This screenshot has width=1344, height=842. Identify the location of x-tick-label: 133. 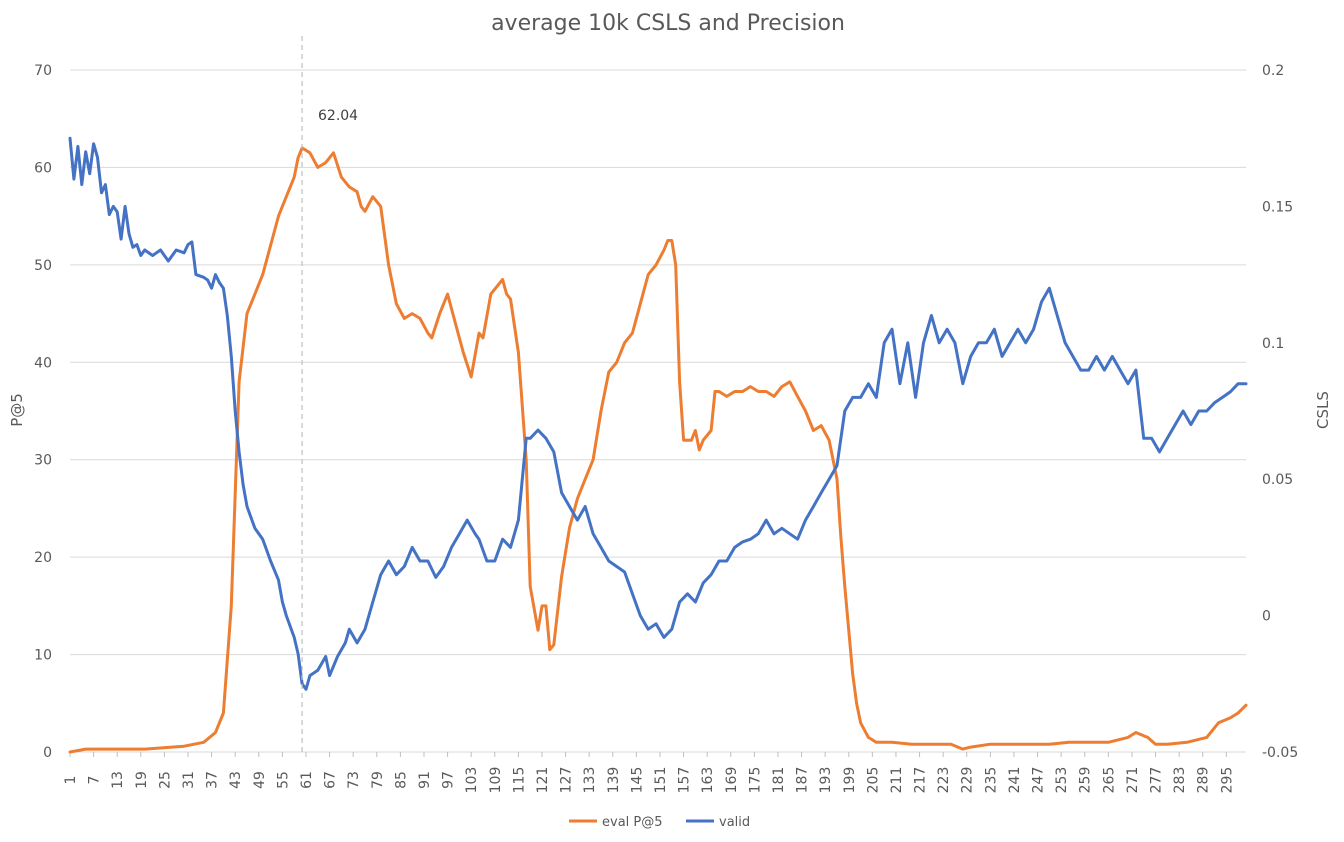
(590, 780).